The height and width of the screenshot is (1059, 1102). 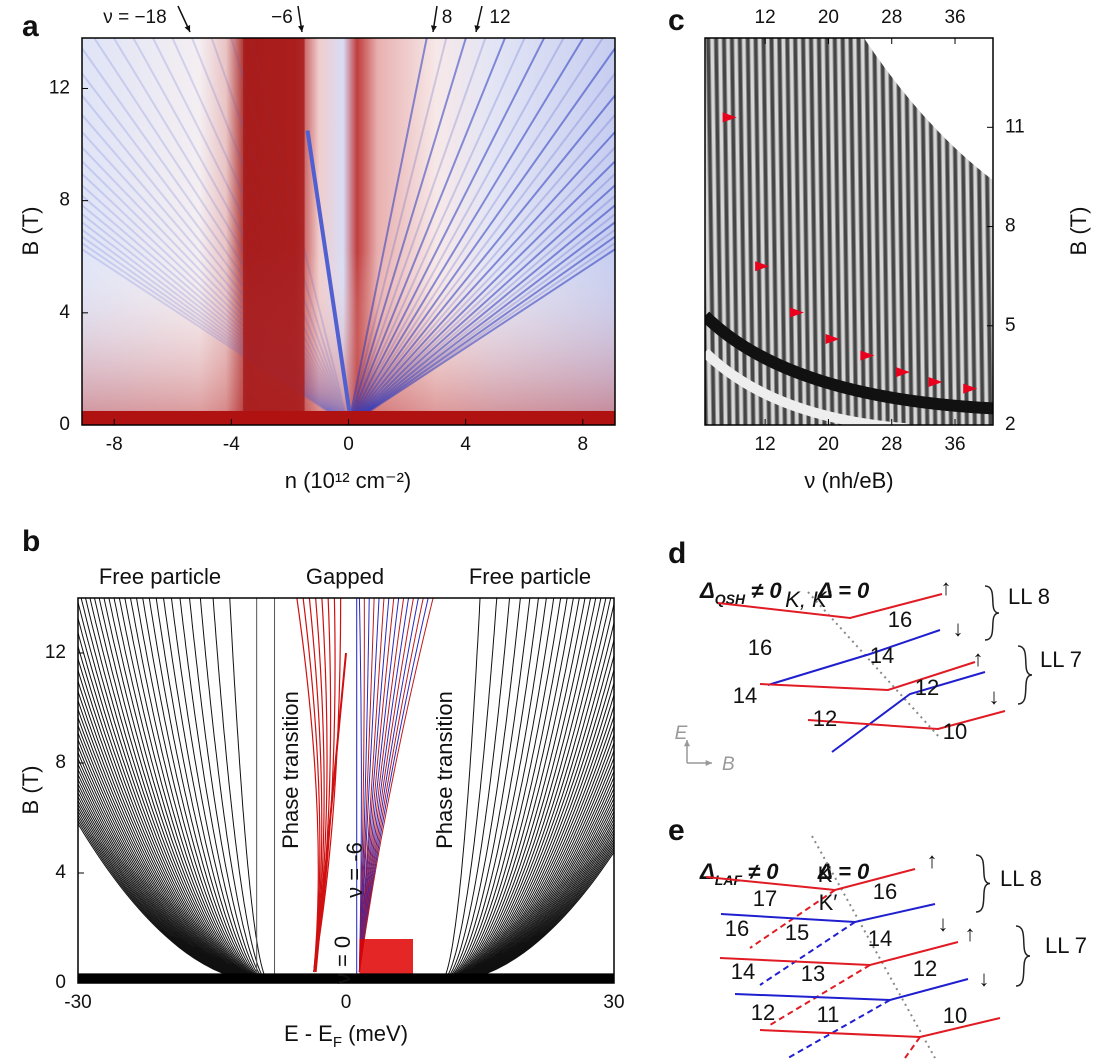 What do you see at coordinates (900, 619) in the screenshot?
I see `filling-label: 16` at bounding box center [900, 619].